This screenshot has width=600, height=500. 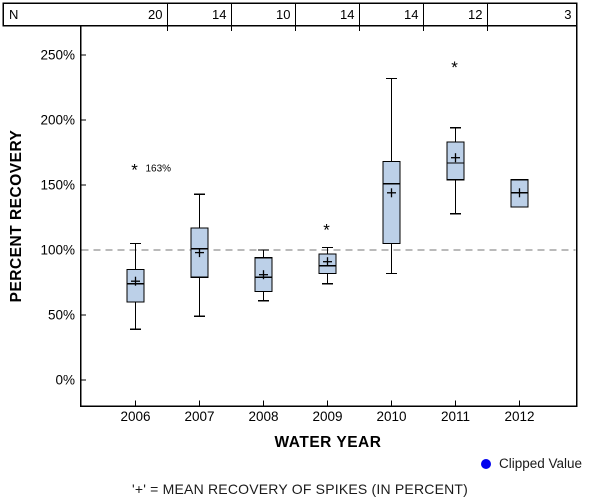 What do you see at coordinates (16, 215) in the screenshot?
I see `y-axis-title: PERCENT RECOVERY` at bounding box center [16, 215].